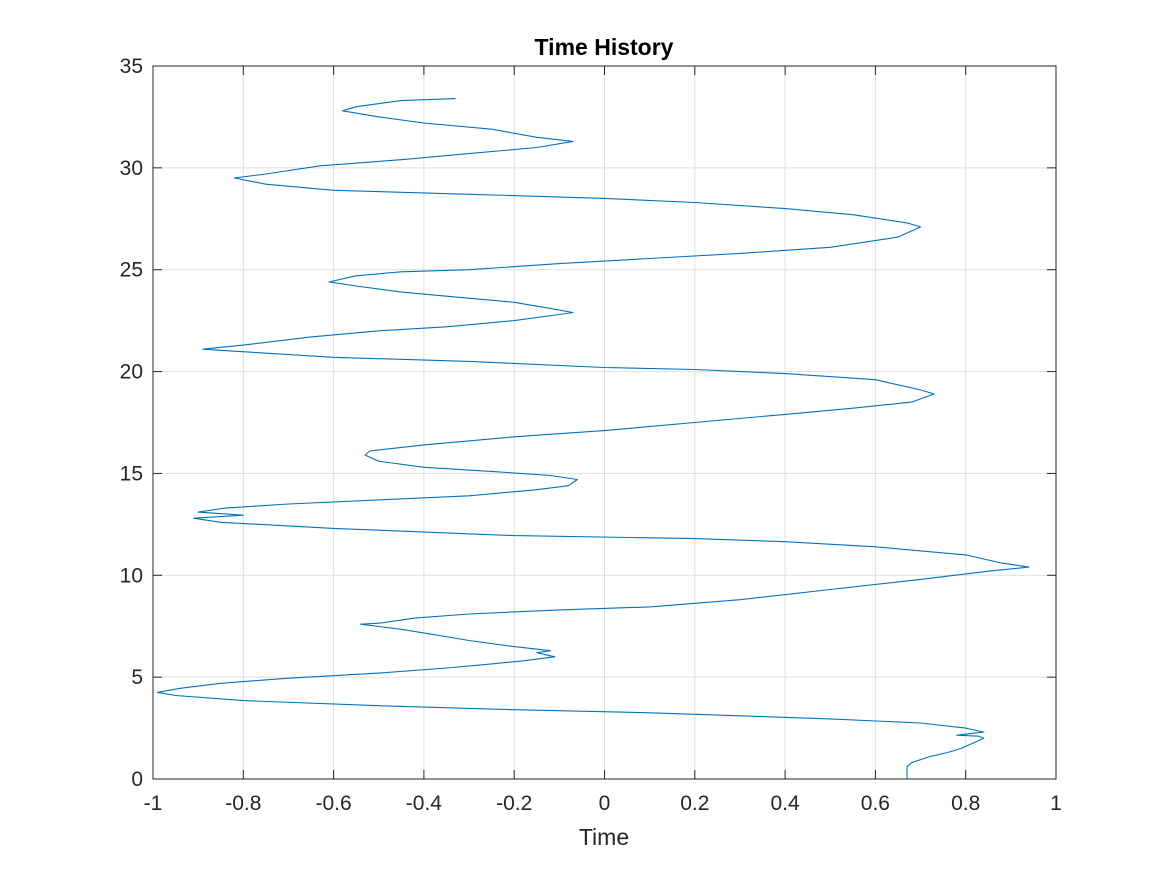 This screenshot has height=875, width=1167. What do you see at coordinates (785, 803) in the screenshot?
I see `x-tick-label-7: 0.4` at bounding box center [785, 803].